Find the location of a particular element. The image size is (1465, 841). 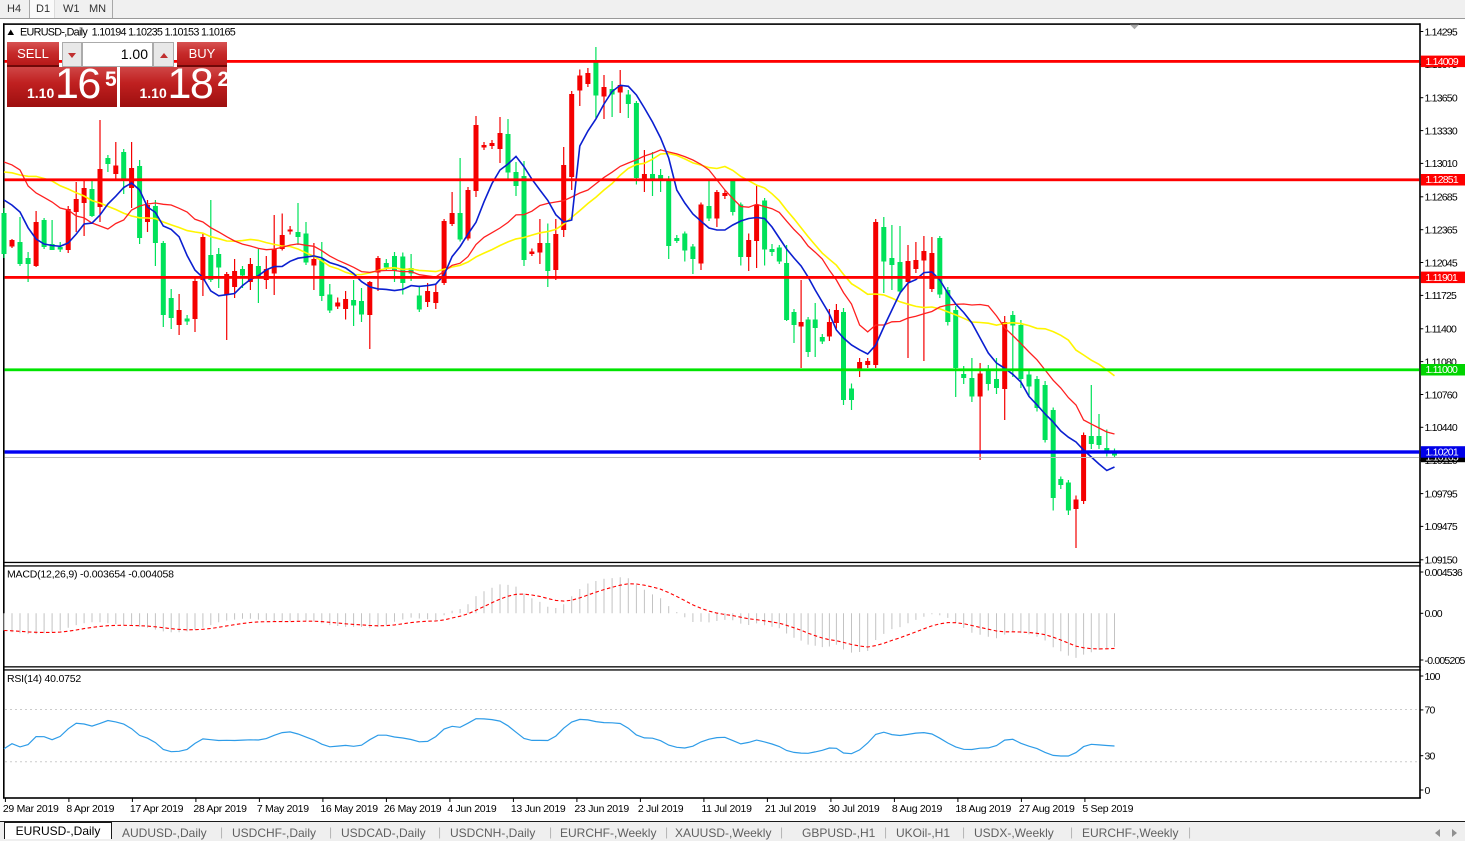

svg-text: 1.12851 is located at coordinates (1442, 180).